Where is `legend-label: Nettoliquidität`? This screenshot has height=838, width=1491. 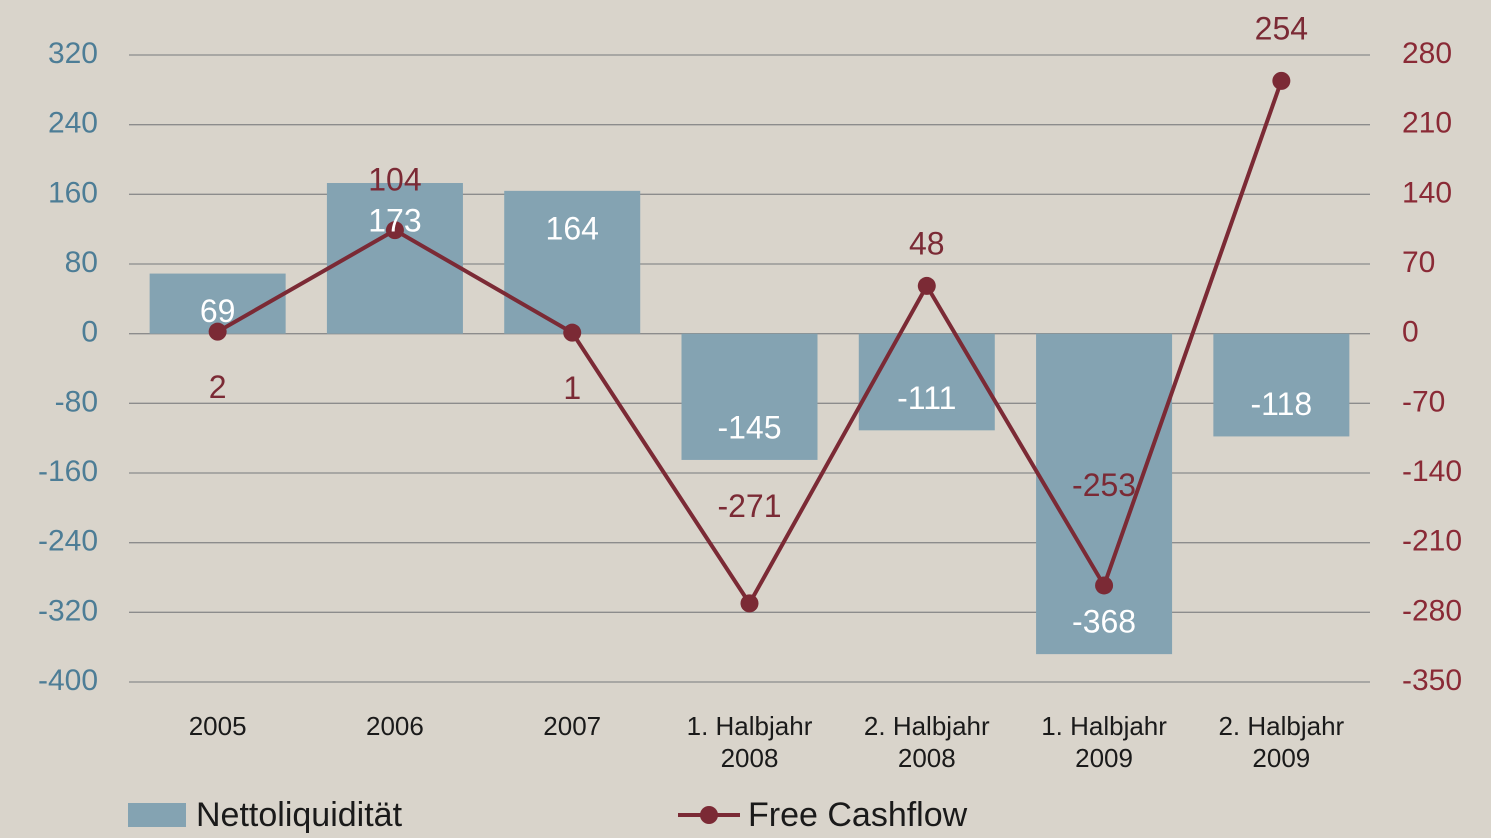 legend-label: Nettoliquidität is located at coordinates (299, 815).